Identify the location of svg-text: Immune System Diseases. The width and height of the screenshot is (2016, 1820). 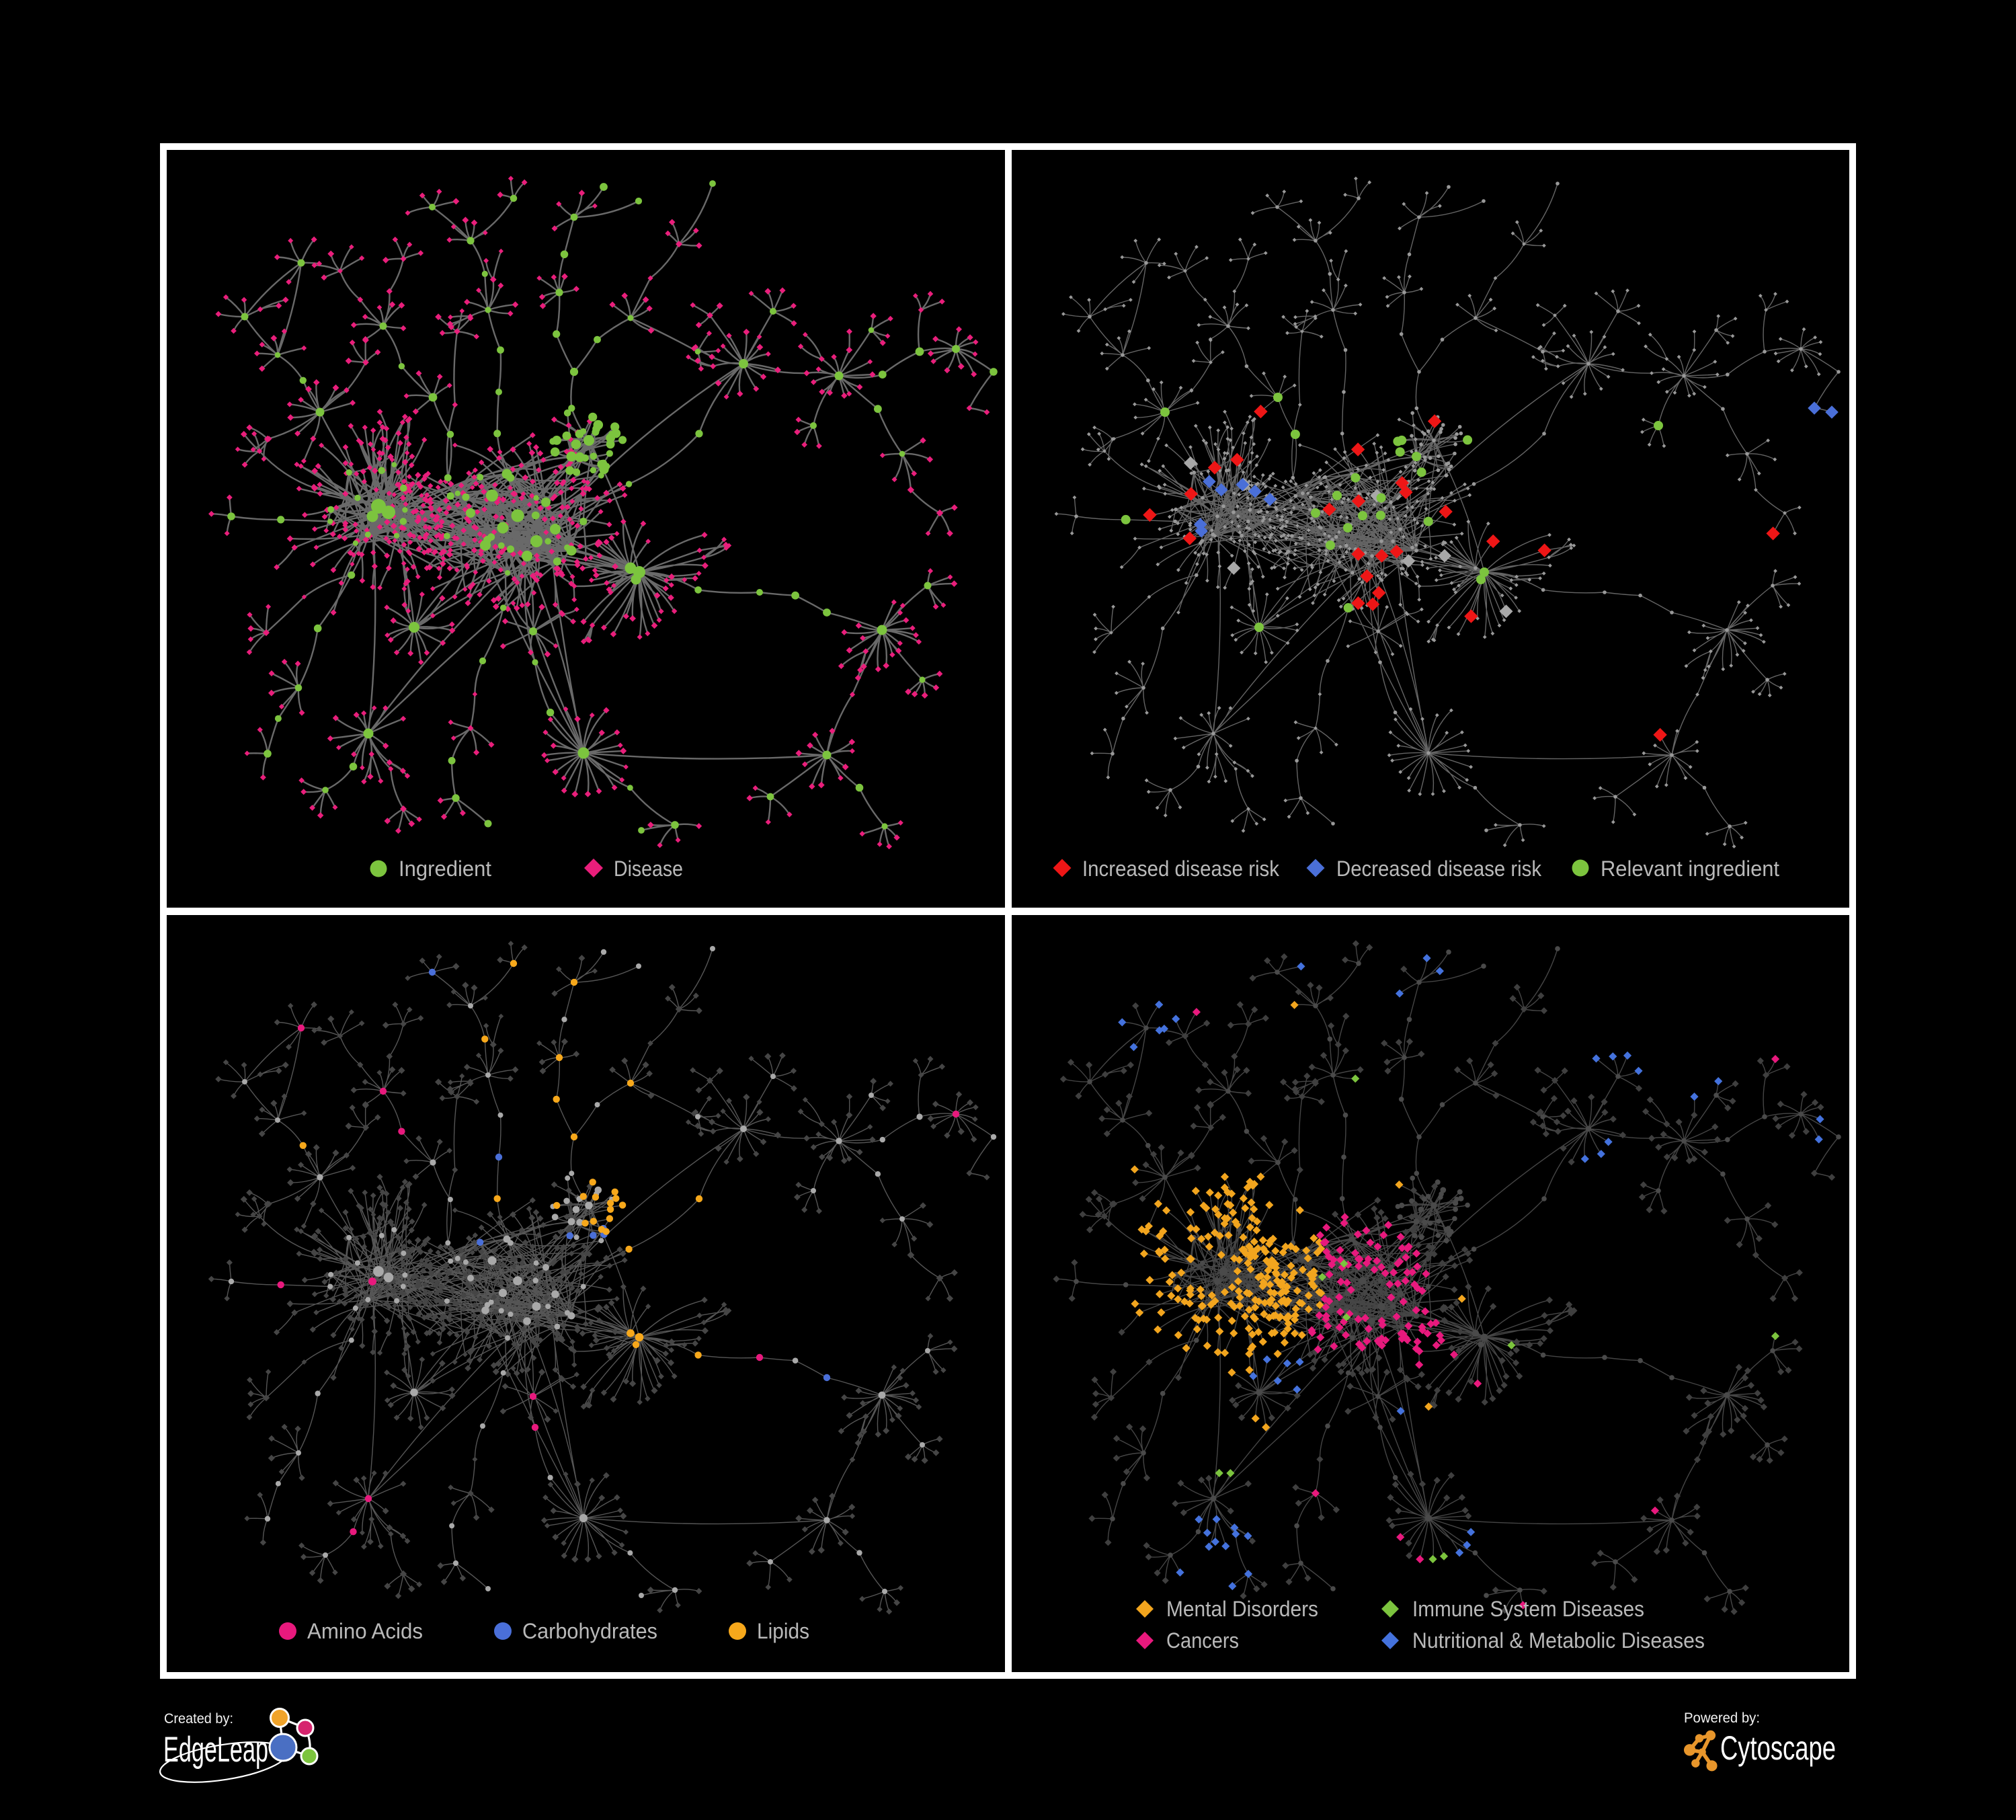
(1528, 1609).